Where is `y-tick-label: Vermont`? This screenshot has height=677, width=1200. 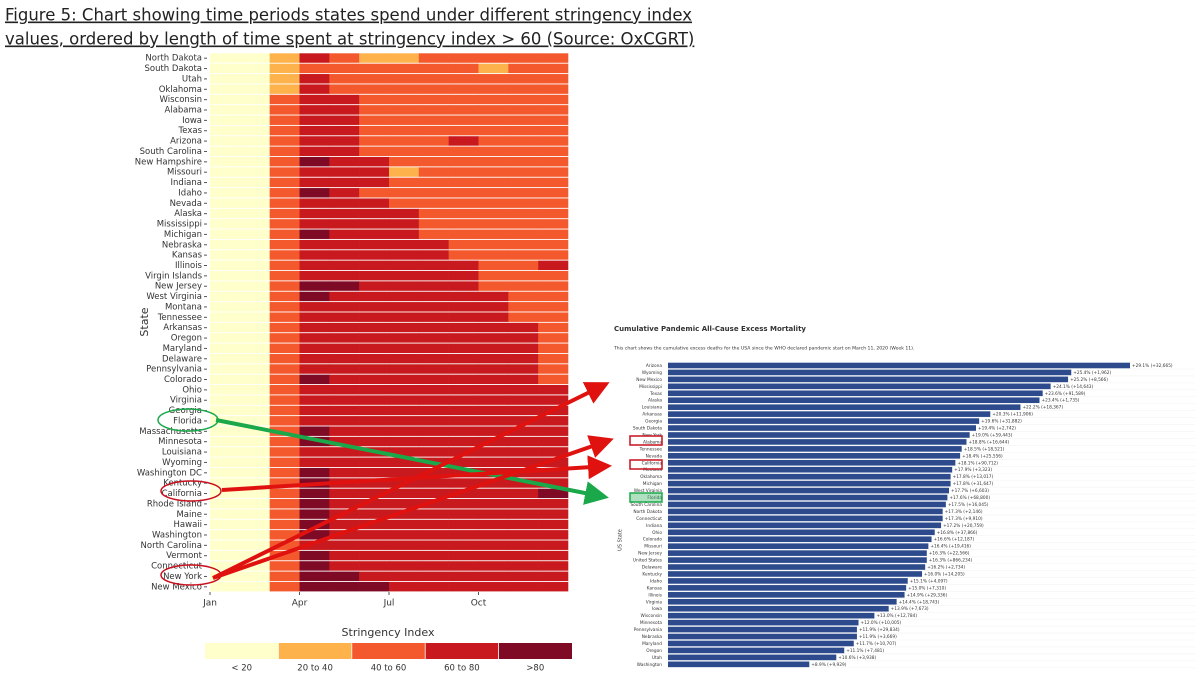 y-tick-label: Vermont is located at coordinates (184, 556).